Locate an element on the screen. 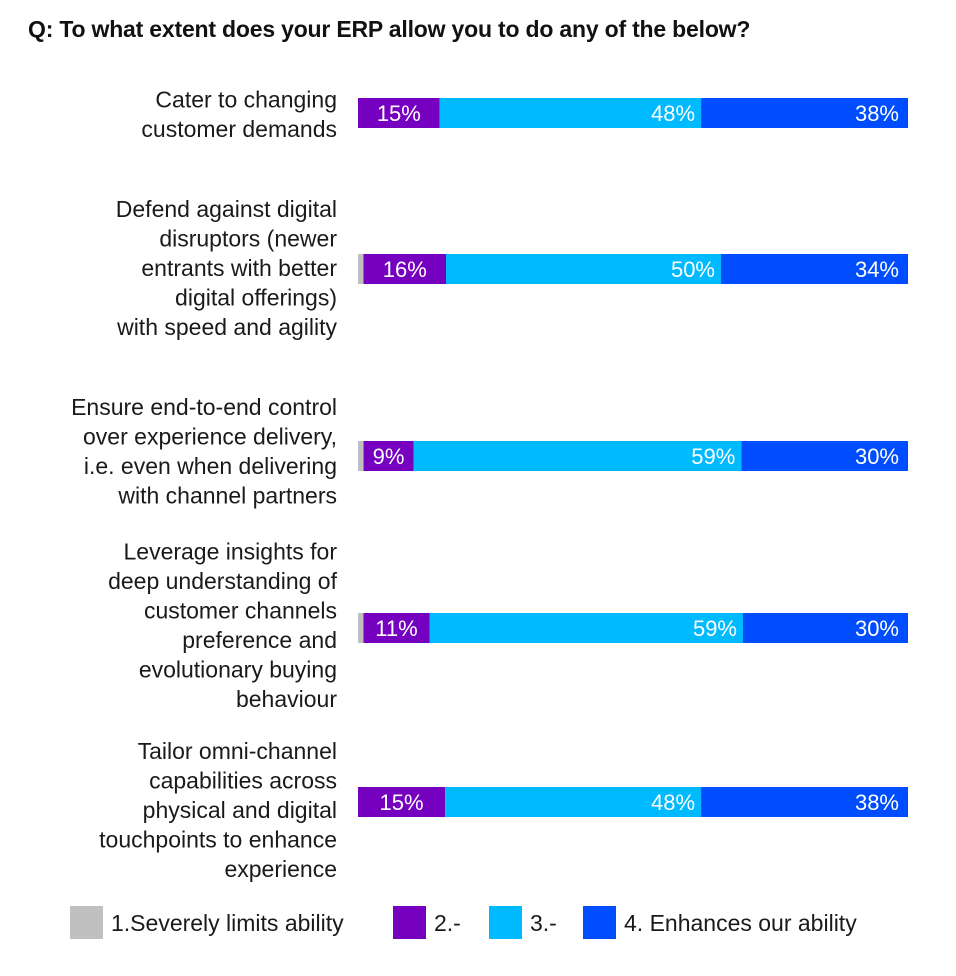  category-label: Cater to changing customer demands is located at coordinates (239, 114).